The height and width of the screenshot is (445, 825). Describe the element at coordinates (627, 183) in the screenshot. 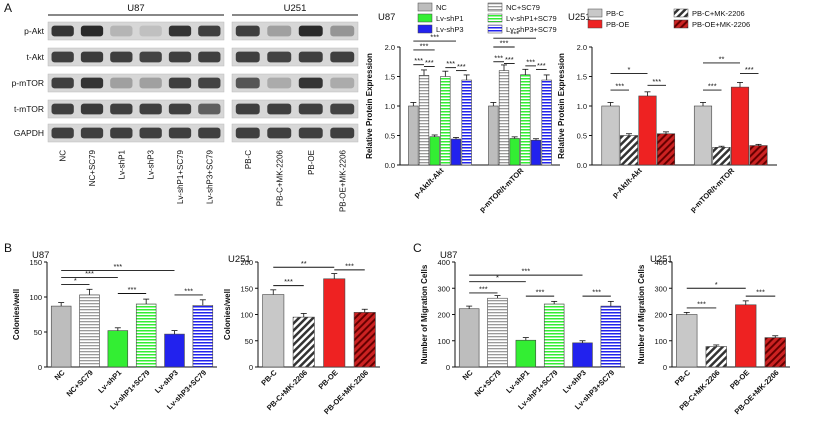

I see `x-tick-label: p-Akt/t-Akt` at that location.